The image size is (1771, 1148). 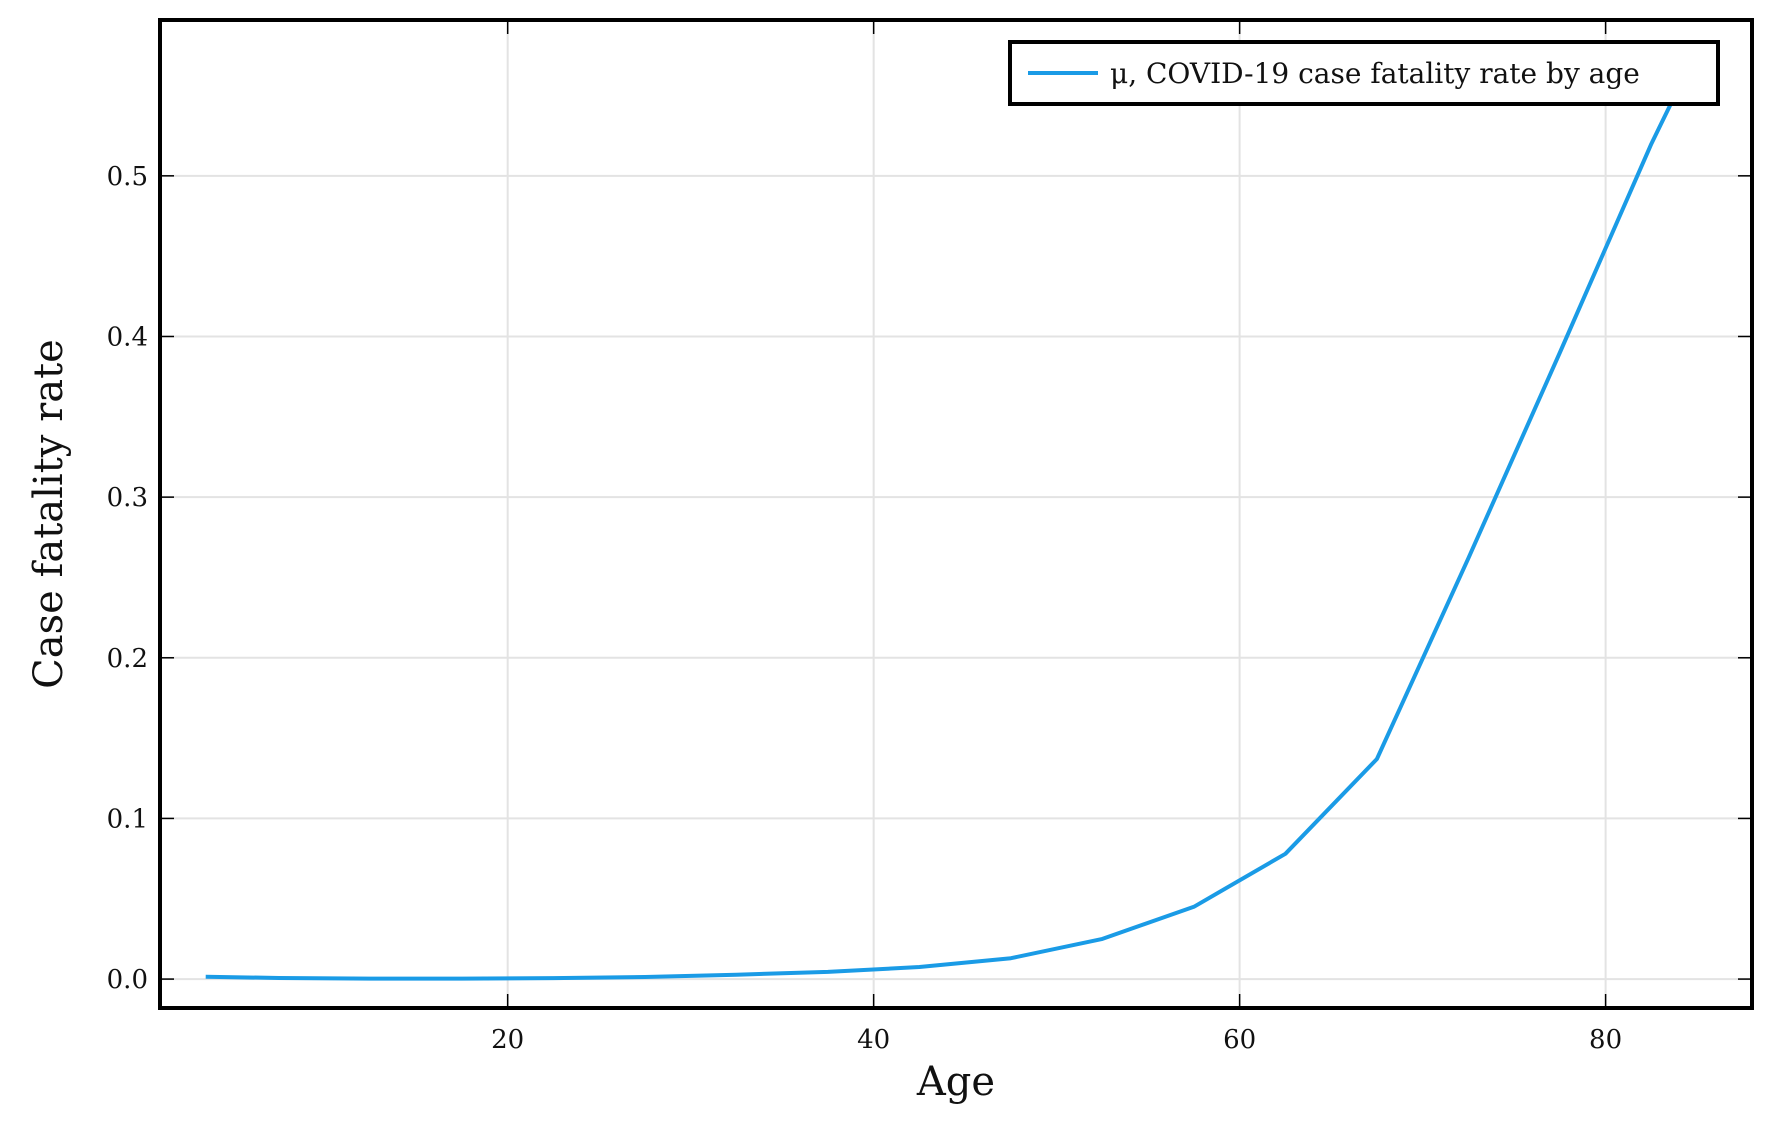 I want to click on x-tick-label: 80, so click(x=1605, y=1040).